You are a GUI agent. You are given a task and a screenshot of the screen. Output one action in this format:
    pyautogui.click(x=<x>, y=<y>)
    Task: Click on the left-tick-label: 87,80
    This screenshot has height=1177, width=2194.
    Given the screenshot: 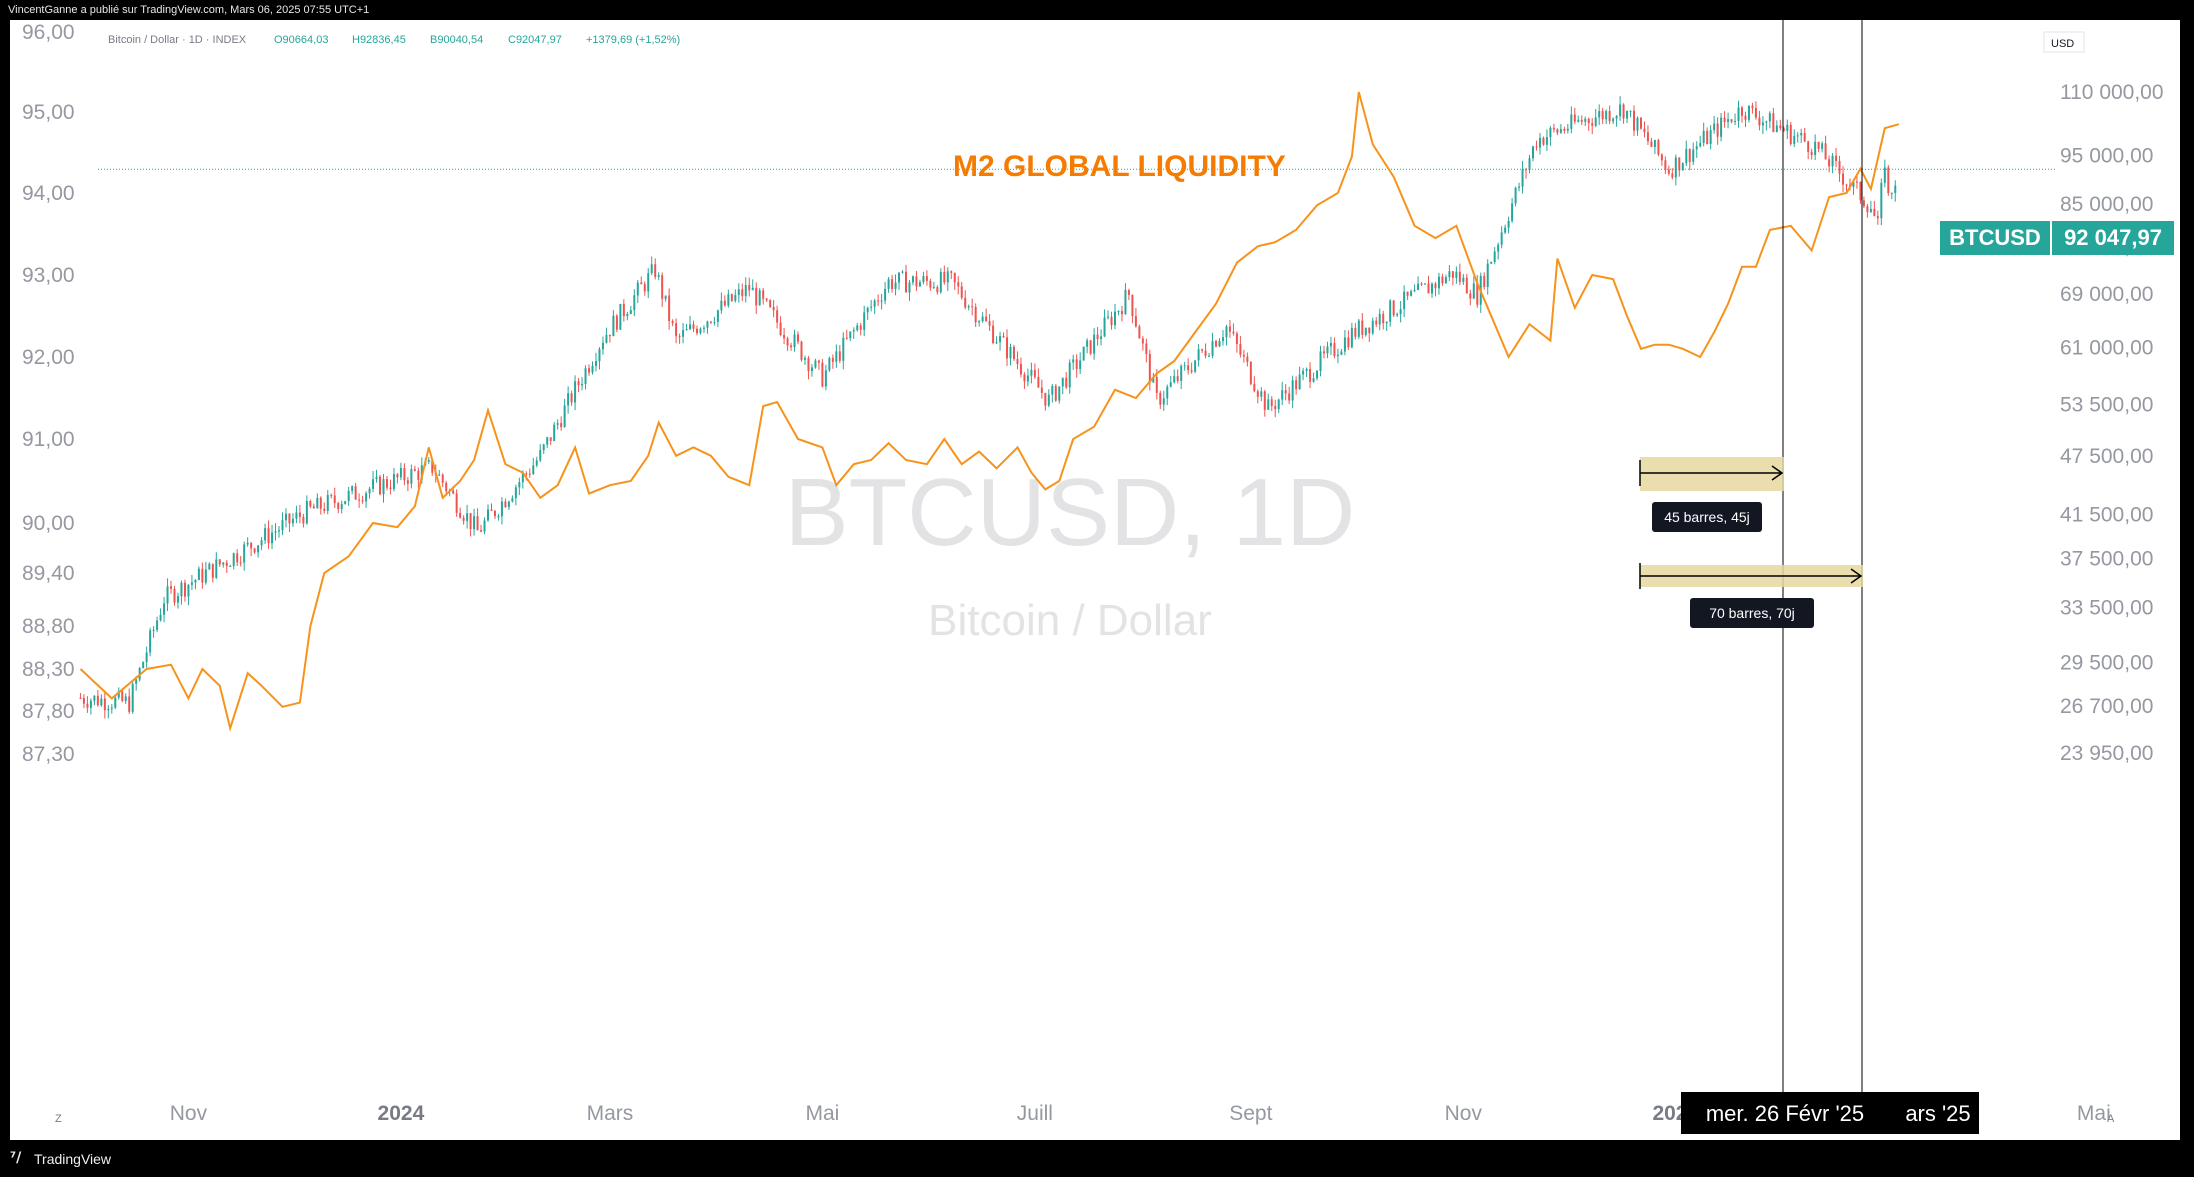 What is the action you would take?
    pyautogui.click(x=48, y=711)
    